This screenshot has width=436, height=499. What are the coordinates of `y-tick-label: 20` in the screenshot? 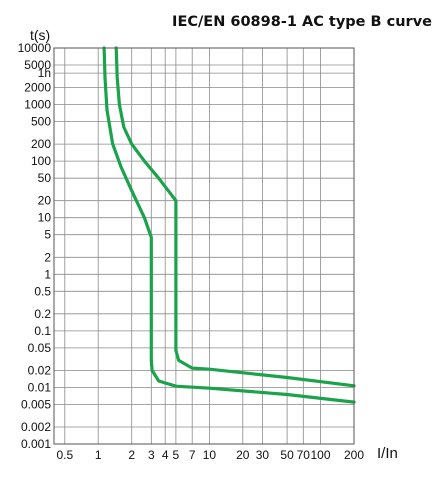 It's located at (45, 201).